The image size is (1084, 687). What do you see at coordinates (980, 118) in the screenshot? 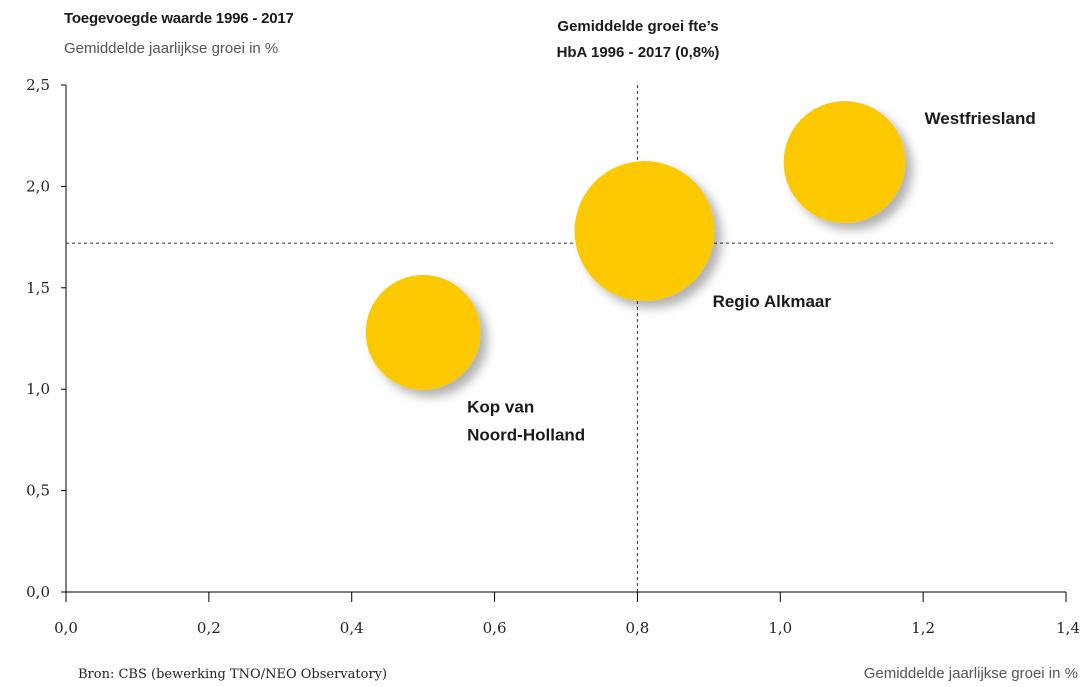
I see `bubble-label: Westfriesland` at bounding box center [980, 118].